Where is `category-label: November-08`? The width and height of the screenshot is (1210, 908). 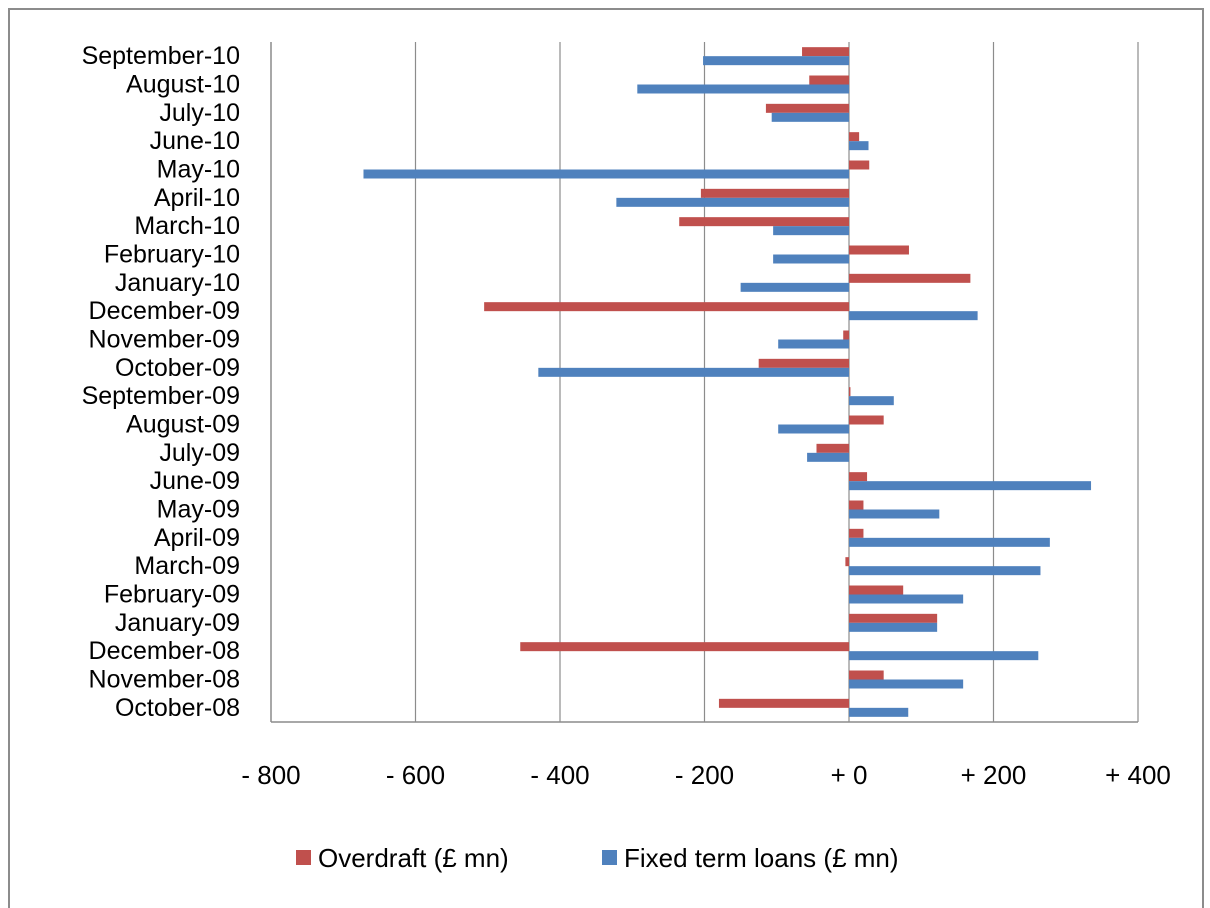
category-label: November-08 is located at coordinates (164, 680).